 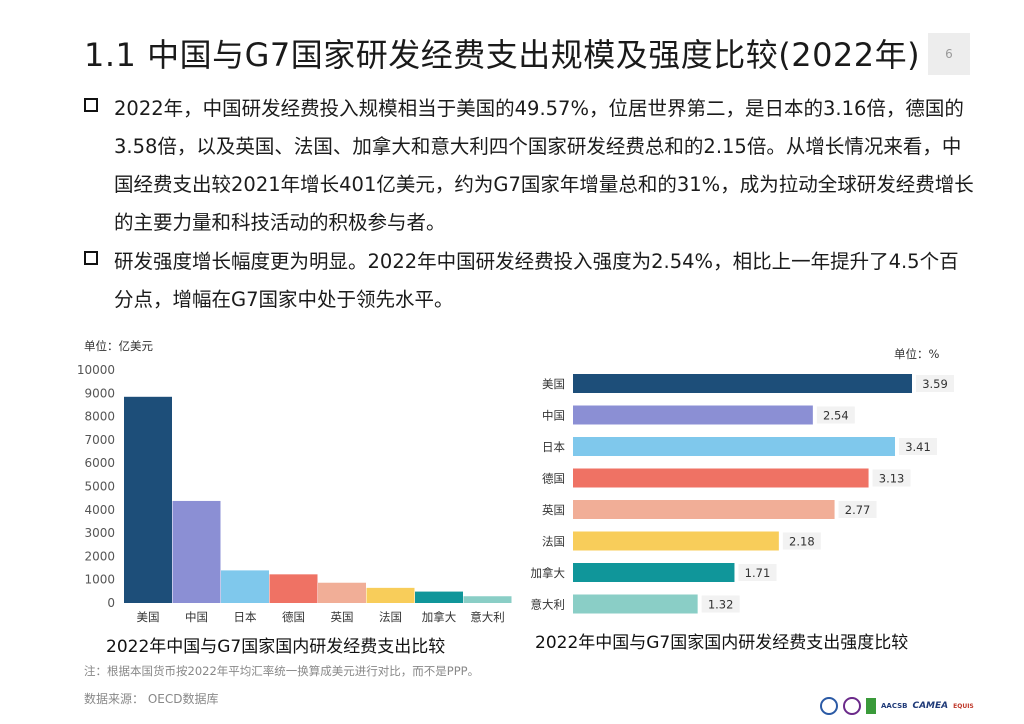 I want to click on value-label: 1.71, so click(x=758, y=573).